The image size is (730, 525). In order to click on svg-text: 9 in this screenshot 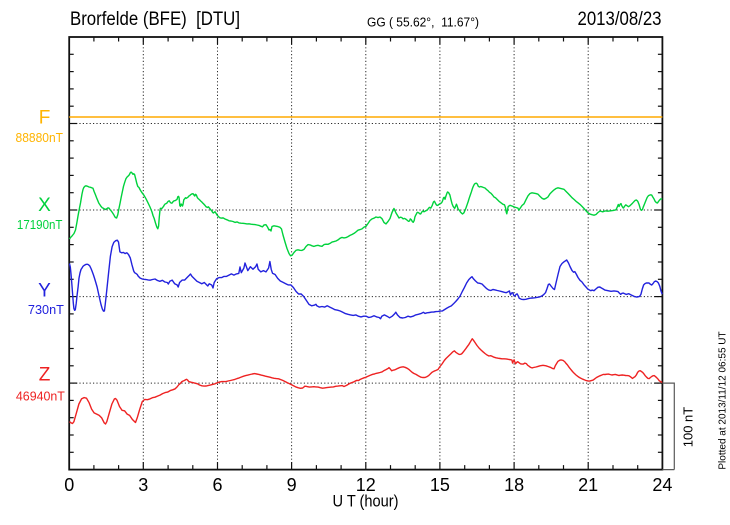, I will do `click(292, 485)`.